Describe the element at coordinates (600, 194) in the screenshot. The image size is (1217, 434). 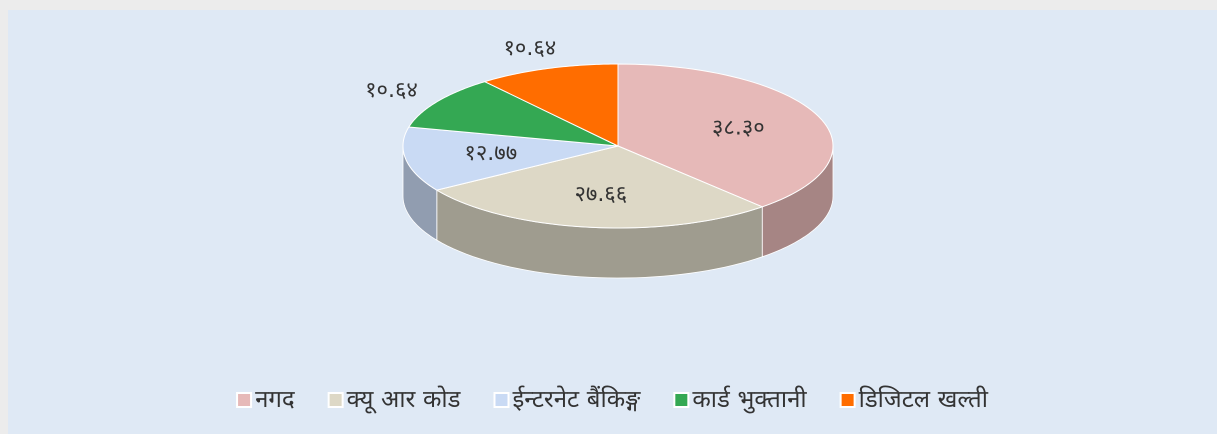
I see `data-label: २७.६६` at that location.